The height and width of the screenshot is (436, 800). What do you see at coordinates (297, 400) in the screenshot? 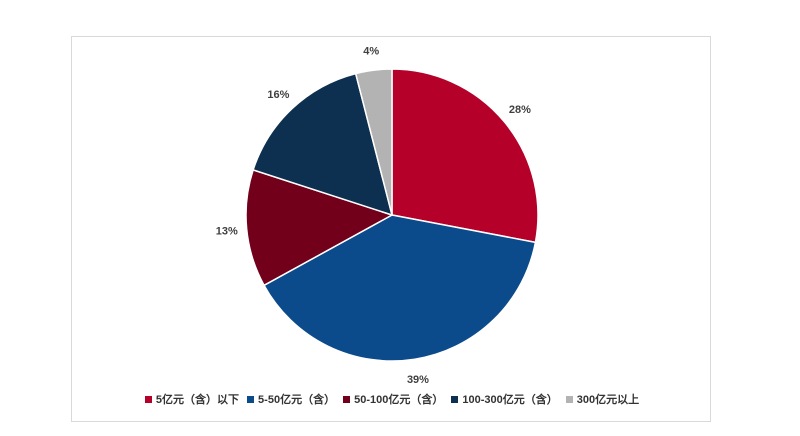
I see `legend-label-1: 5-50亿元（含）` at bounding box center [297, 400].